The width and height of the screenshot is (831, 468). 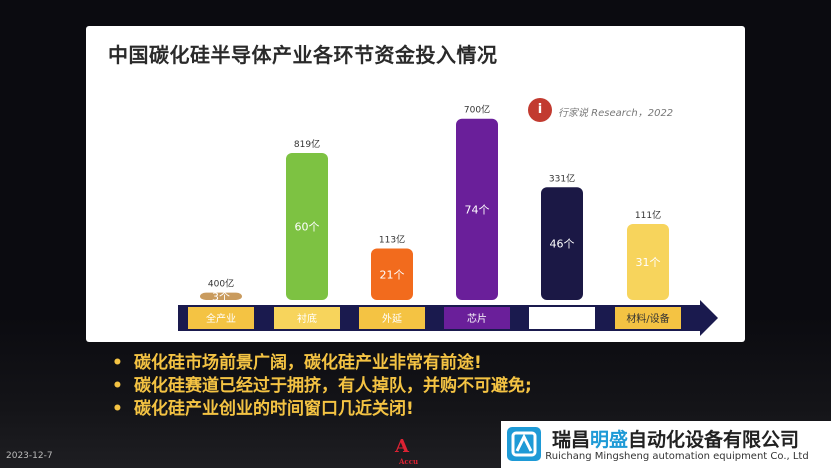 I want to click on source-logo-icon: i, so click(x=540, y=110).